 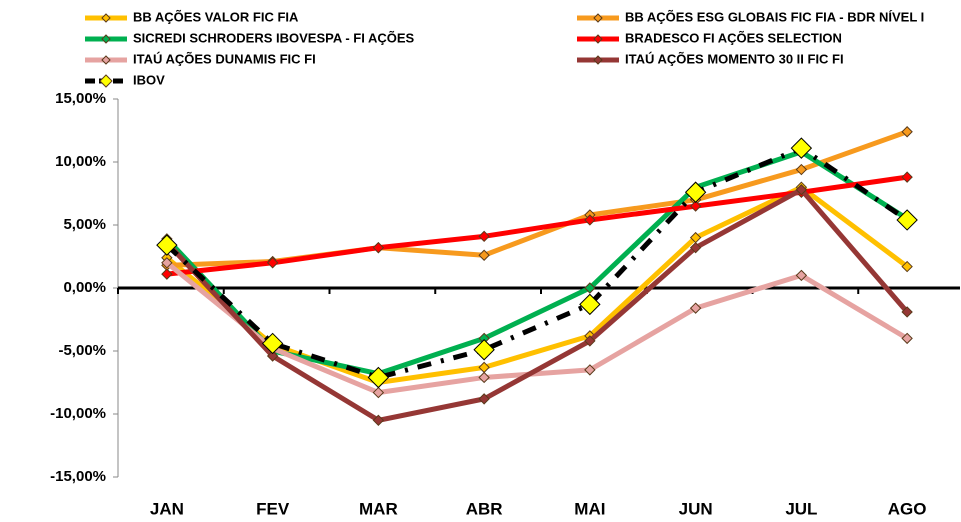 I want to click on legend-label: ITAÚ AÇÕES MOMENTO 30 II FIC FI, so click(x=734, y=58).